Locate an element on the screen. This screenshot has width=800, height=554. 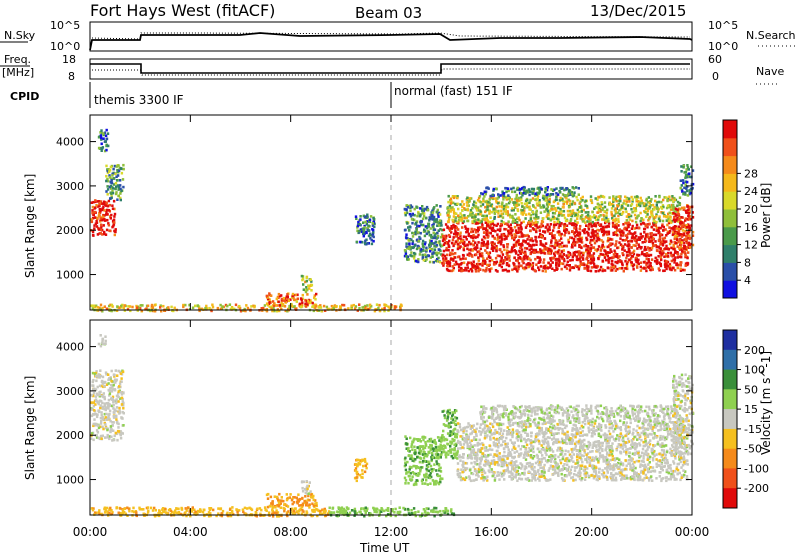
freq-tick-top: 18 is located at coordinates (69, 59).